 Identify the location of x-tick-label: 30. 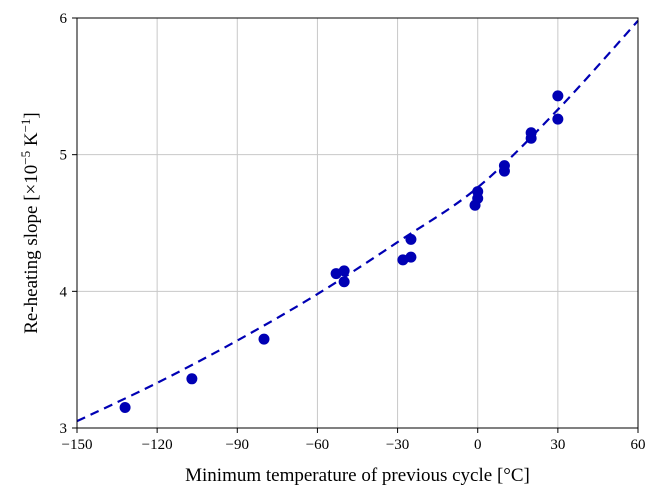
(557, 445).